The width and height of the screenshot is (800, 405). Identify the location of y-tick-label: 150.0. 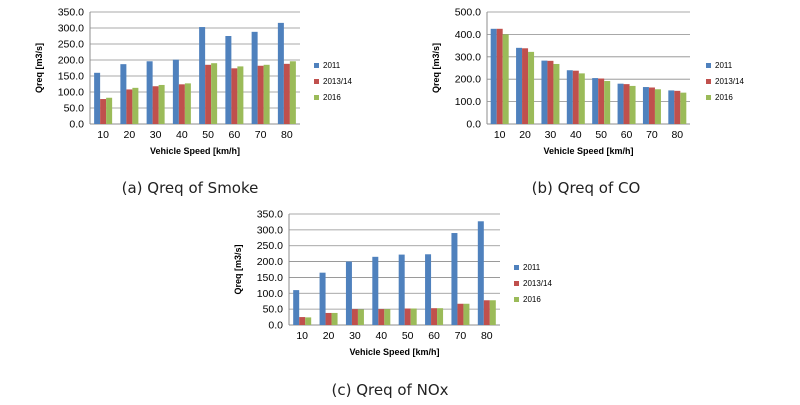
(270, 278).